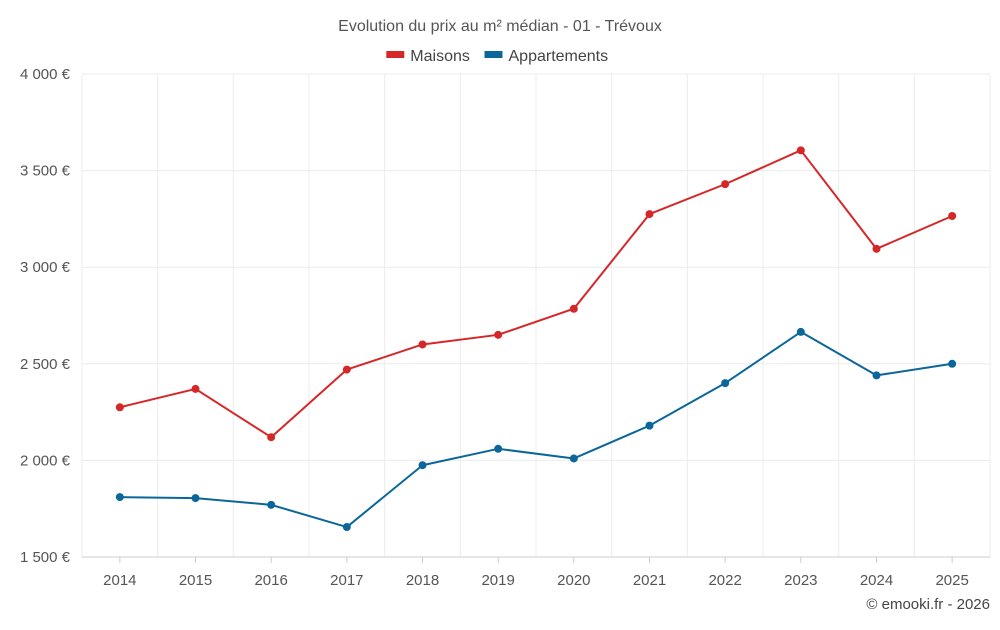 This screenshot has height=630, width=1000. What do you see at coordinates (876, 580) in the screenshot?
I see `x-tick-label: 2024` at bounding box center [876, 580].